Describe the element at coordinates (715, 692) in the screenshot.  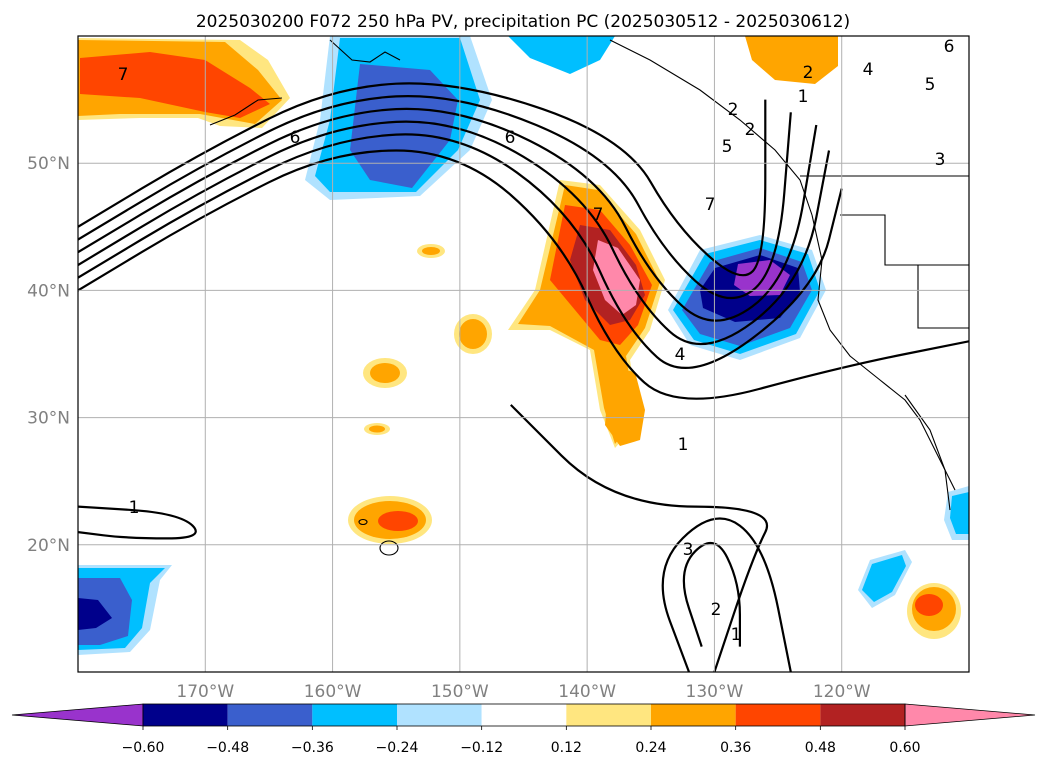
I see `lon-tick-label: 130°W` at that location.